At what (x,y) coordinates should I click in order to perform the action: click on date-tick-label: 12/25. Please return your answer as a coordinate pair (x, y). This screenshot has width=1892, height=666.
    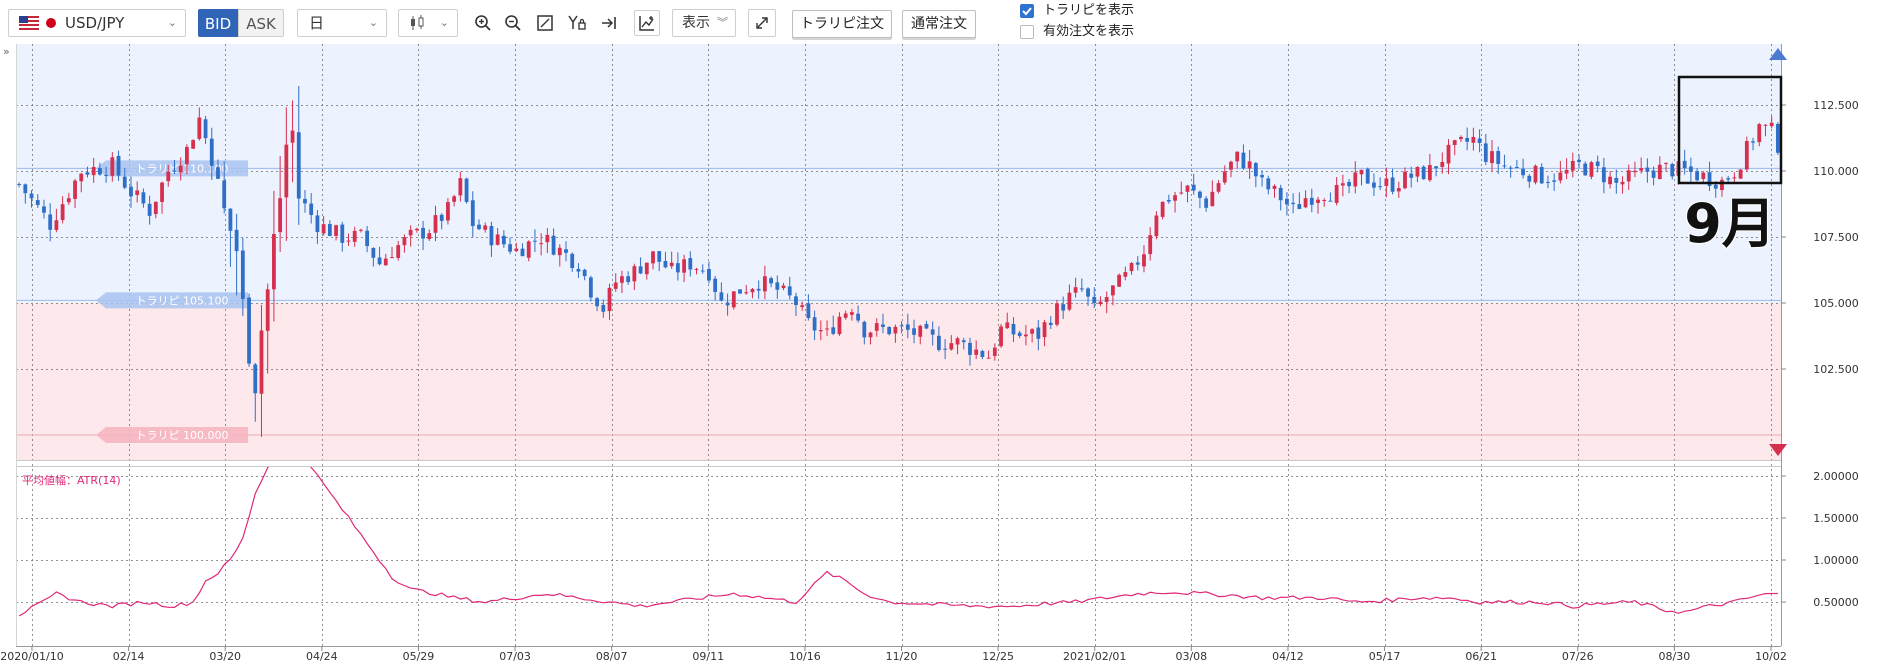
    Looking at the image, I should click on (998, 656).